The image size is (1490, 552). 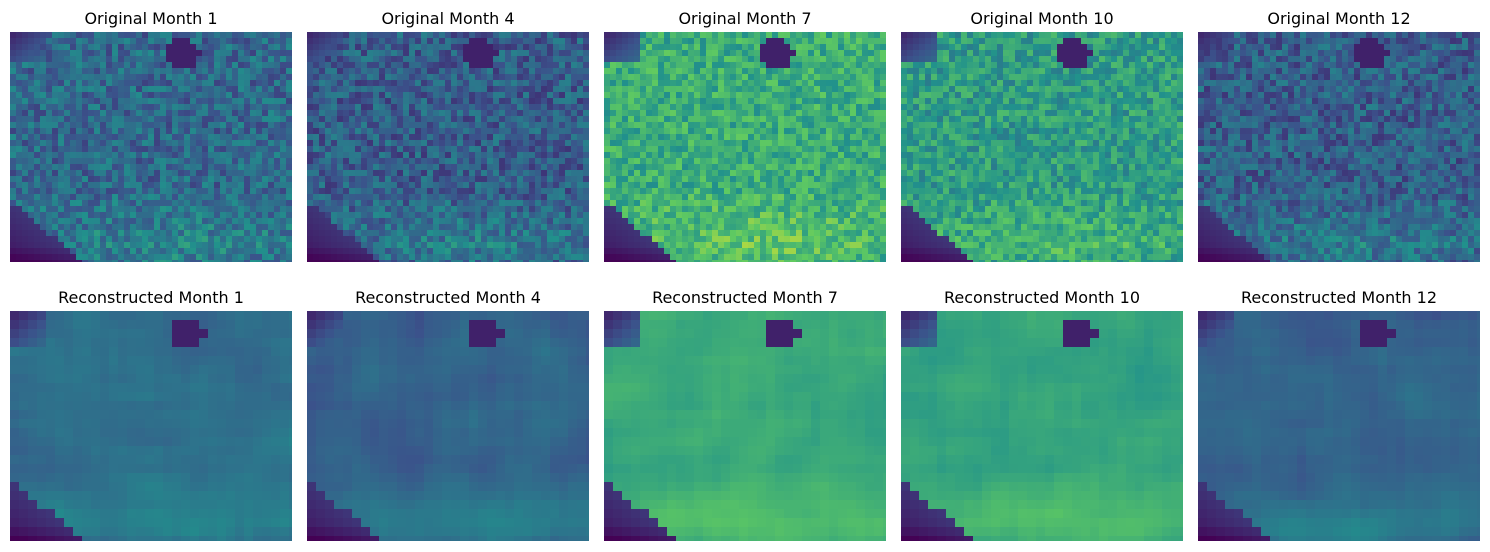 I want to click on panel-title-original-7: Original Month 7, so click(x=745, y=18).